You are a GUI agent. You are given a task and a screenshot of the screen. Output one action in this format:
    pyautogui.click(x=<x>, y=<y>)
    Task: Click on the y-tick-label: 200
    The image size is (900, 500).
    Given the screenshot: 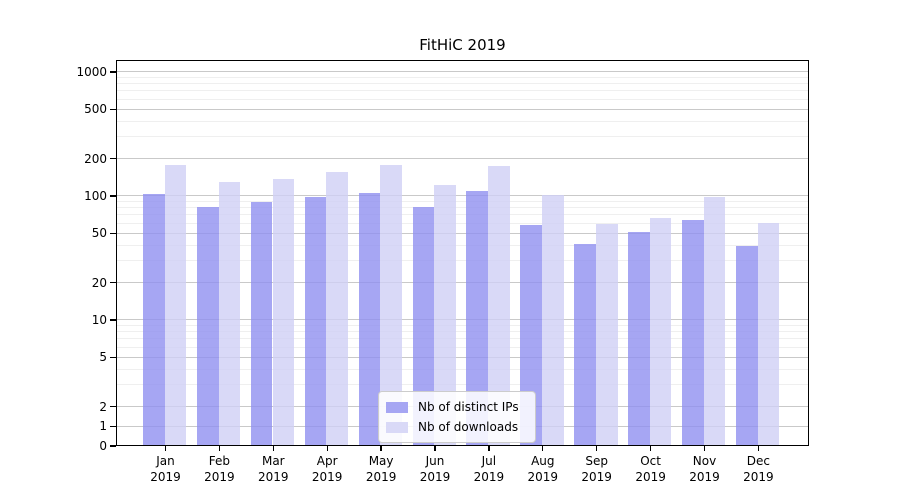 What is the action you would take?
    pyautogui.click(x=95, y=158)
    